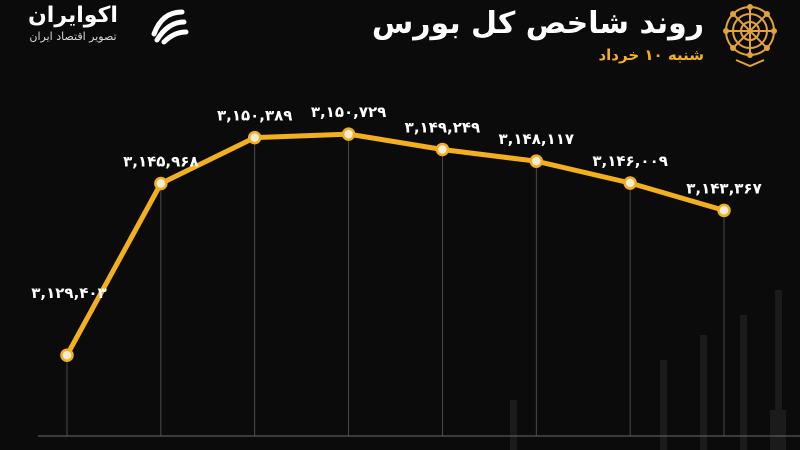  I want to click on date-subtitle: شنبه ۱۰ خرداد, so click(651, 55).